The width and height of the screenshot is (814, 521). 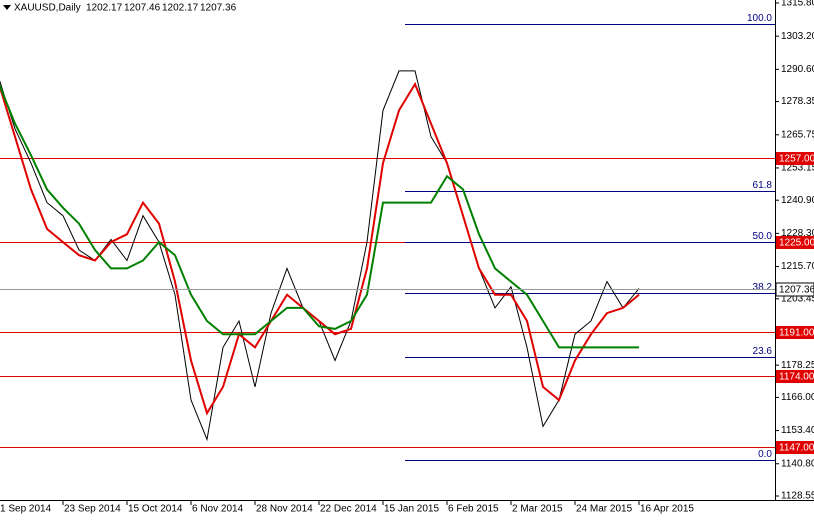 I want to click on level-label: 1225.00, so click(x=796, y=243).